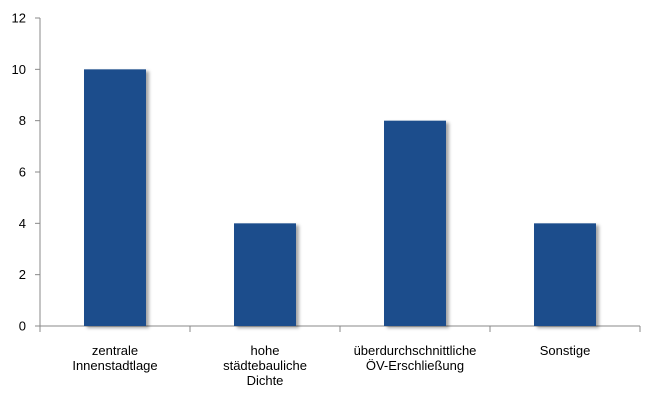 The image size is (651, 397). Describe the element at coordinates (22, 326) in the screenshot. I see `y-tick-label: 0` at that location.